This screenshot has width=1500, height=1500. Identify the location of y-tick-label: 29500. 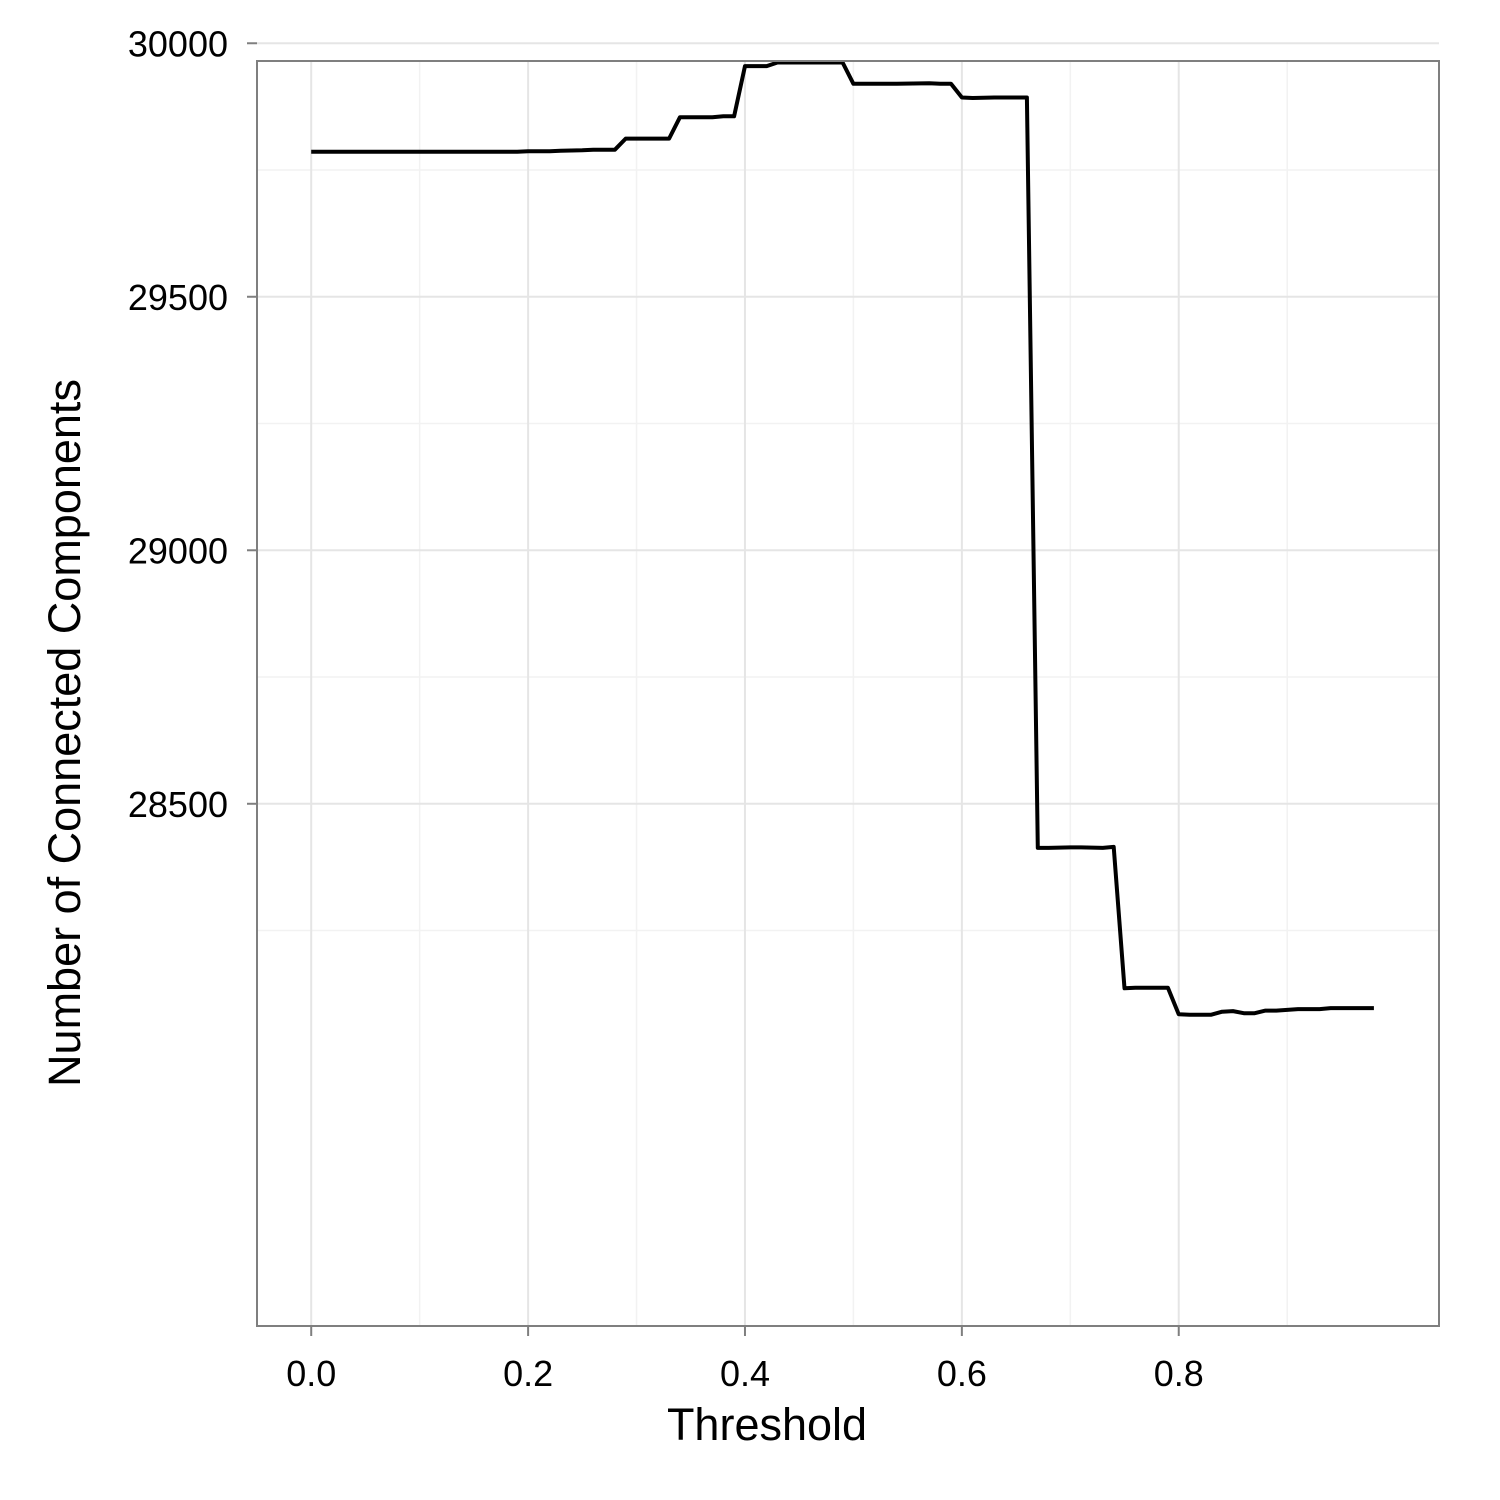
(178, 297).